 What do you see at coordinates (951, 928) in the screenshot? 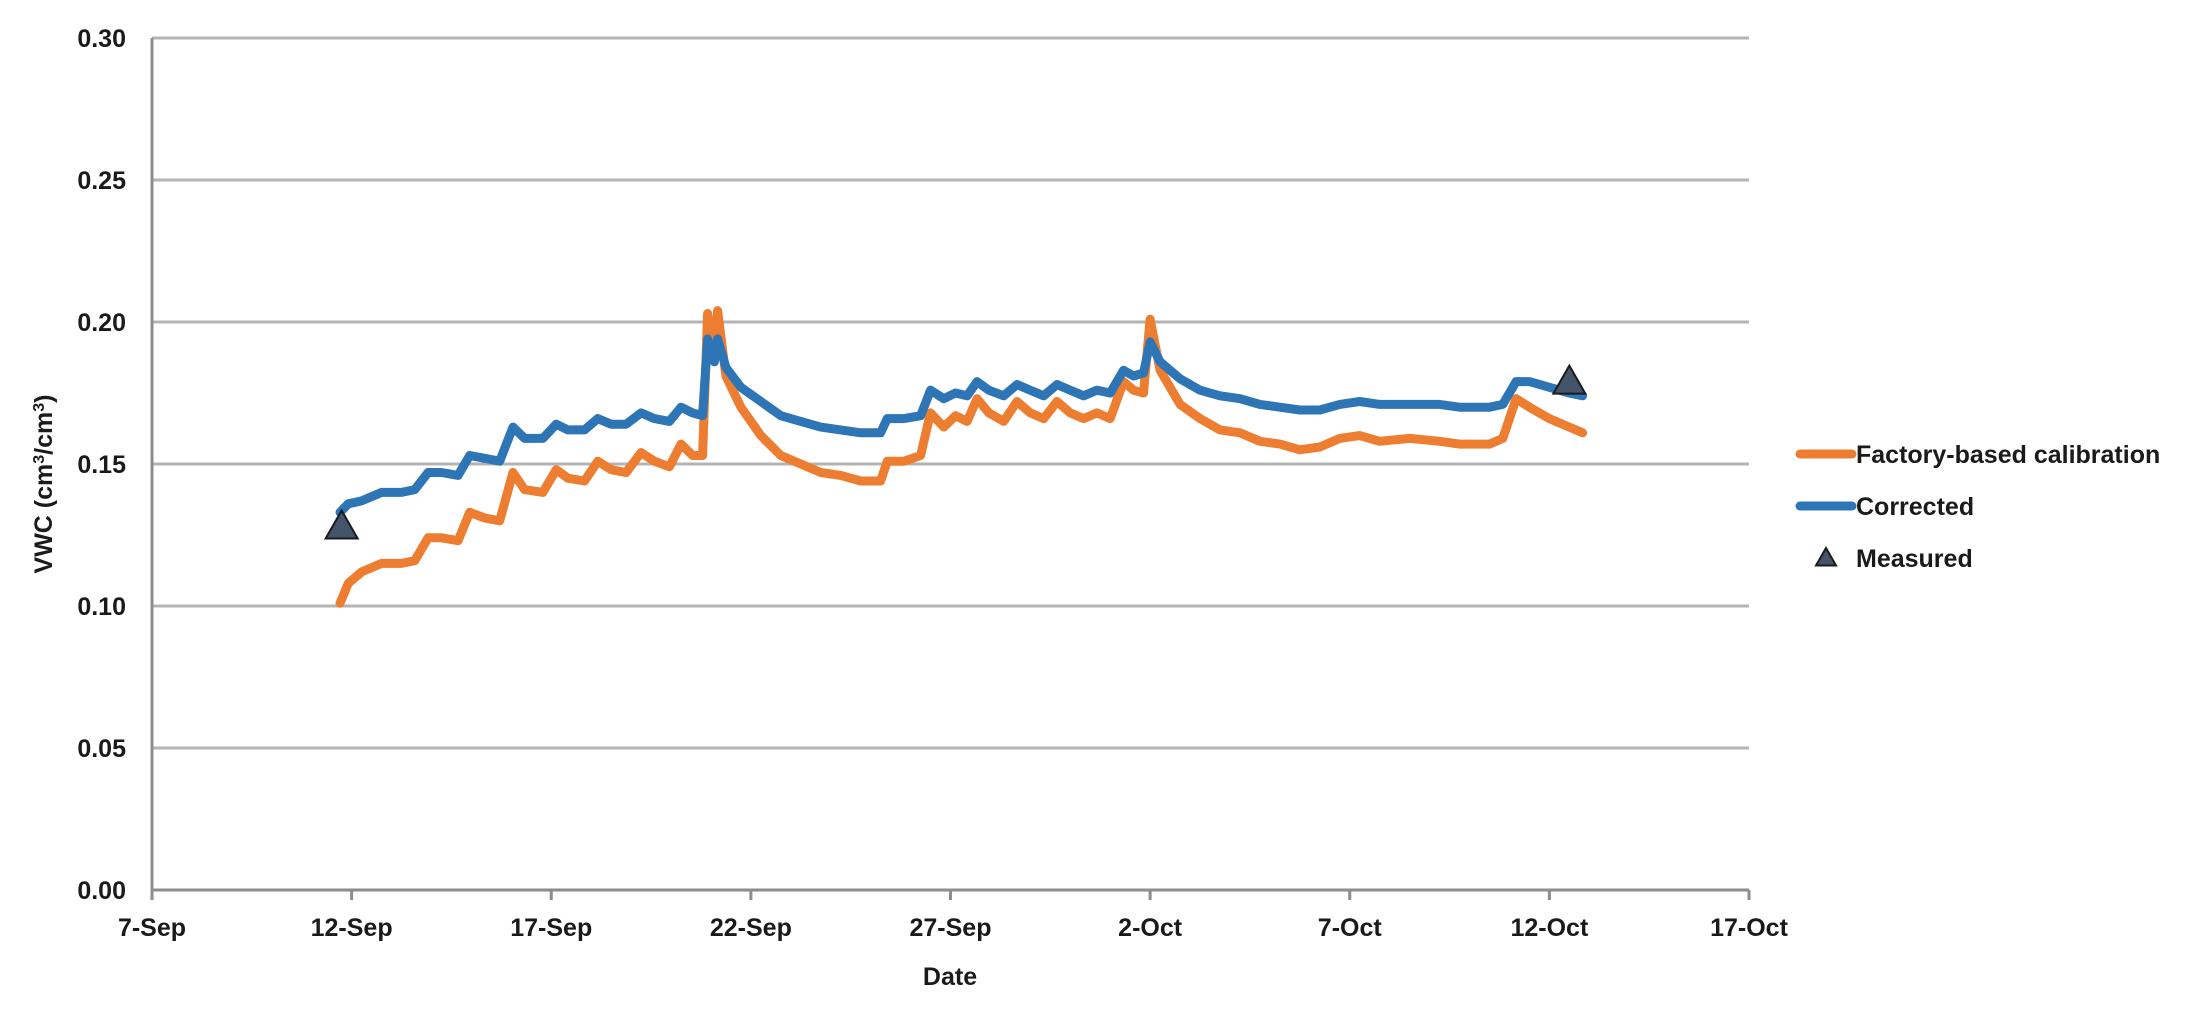
I see `x-tick-label: 27-Sep` at bounding box center [951, 928].